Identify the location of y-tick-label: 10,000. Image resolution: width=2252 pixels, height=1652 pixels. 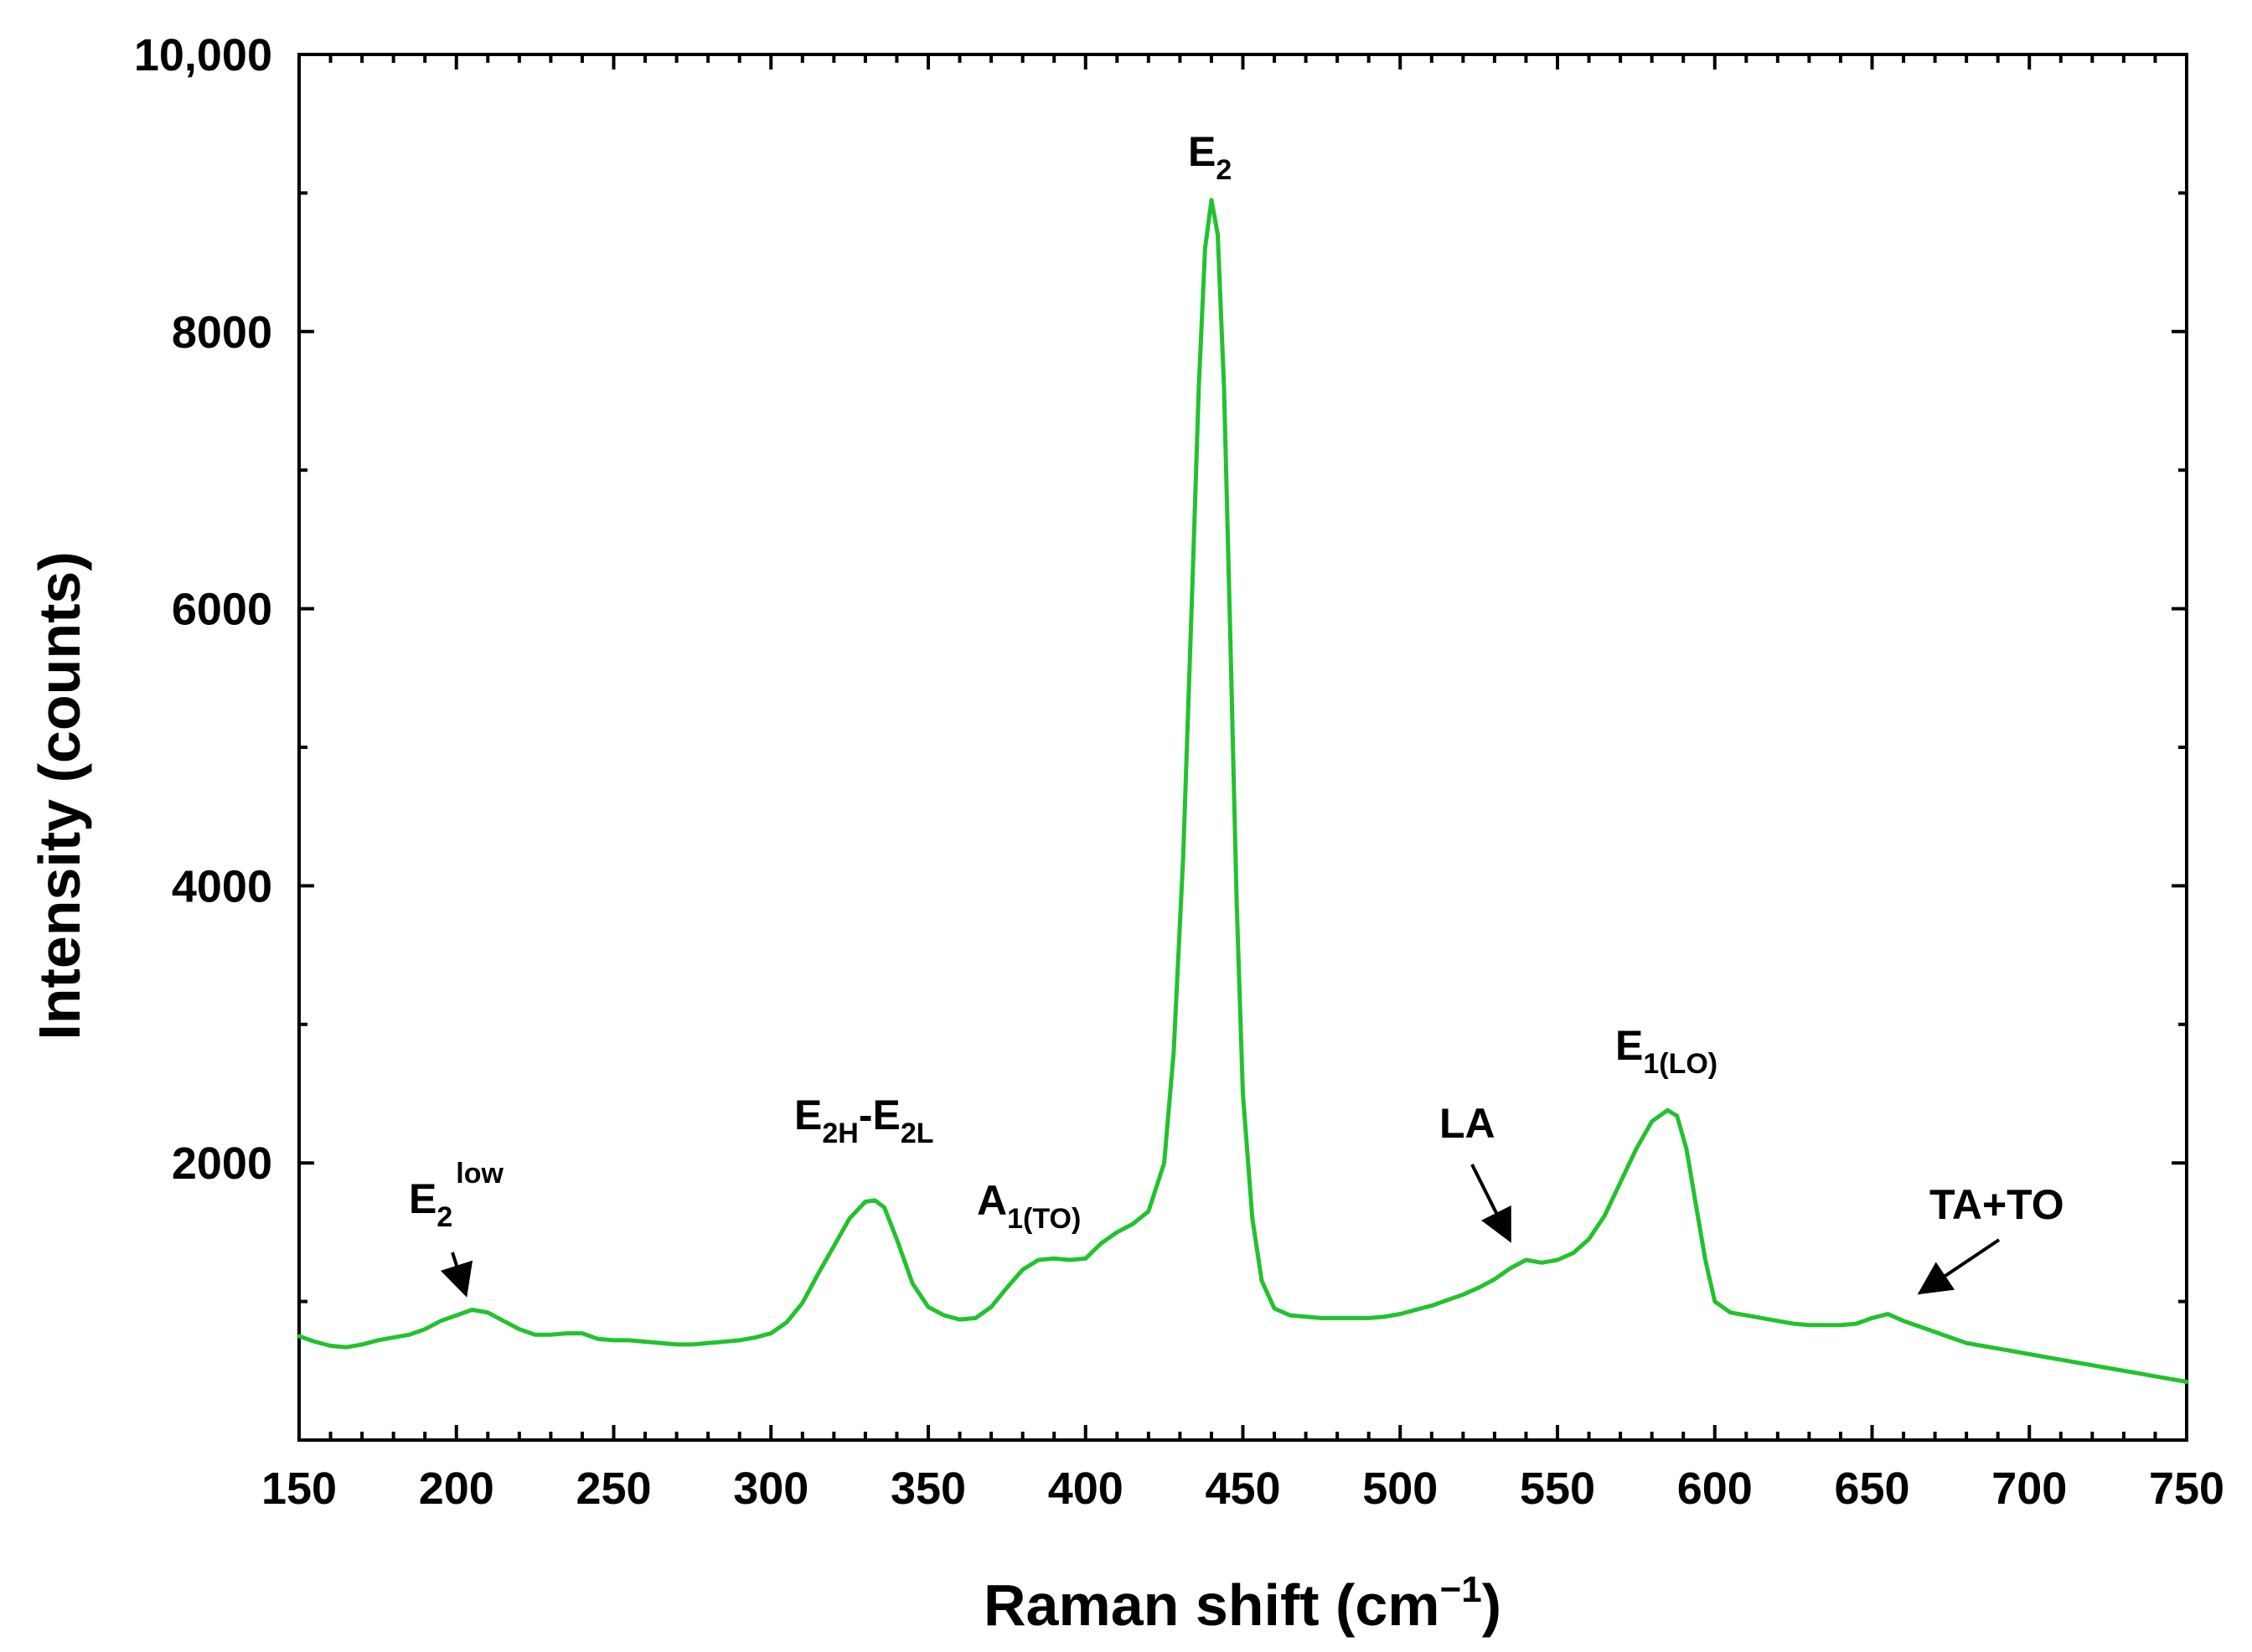
(203, 55).